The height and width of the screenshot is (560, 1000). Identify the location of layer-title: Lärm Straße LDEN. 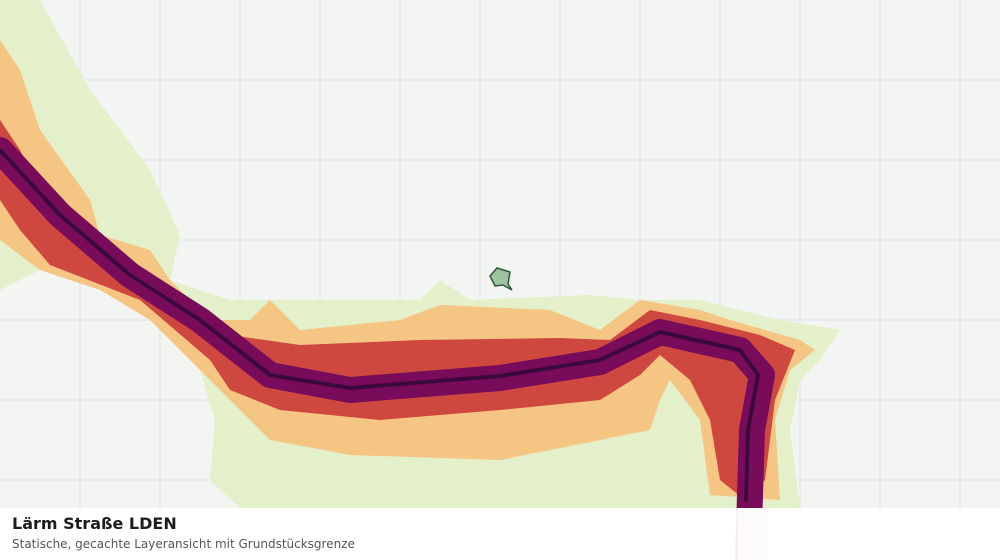
(94, 523).